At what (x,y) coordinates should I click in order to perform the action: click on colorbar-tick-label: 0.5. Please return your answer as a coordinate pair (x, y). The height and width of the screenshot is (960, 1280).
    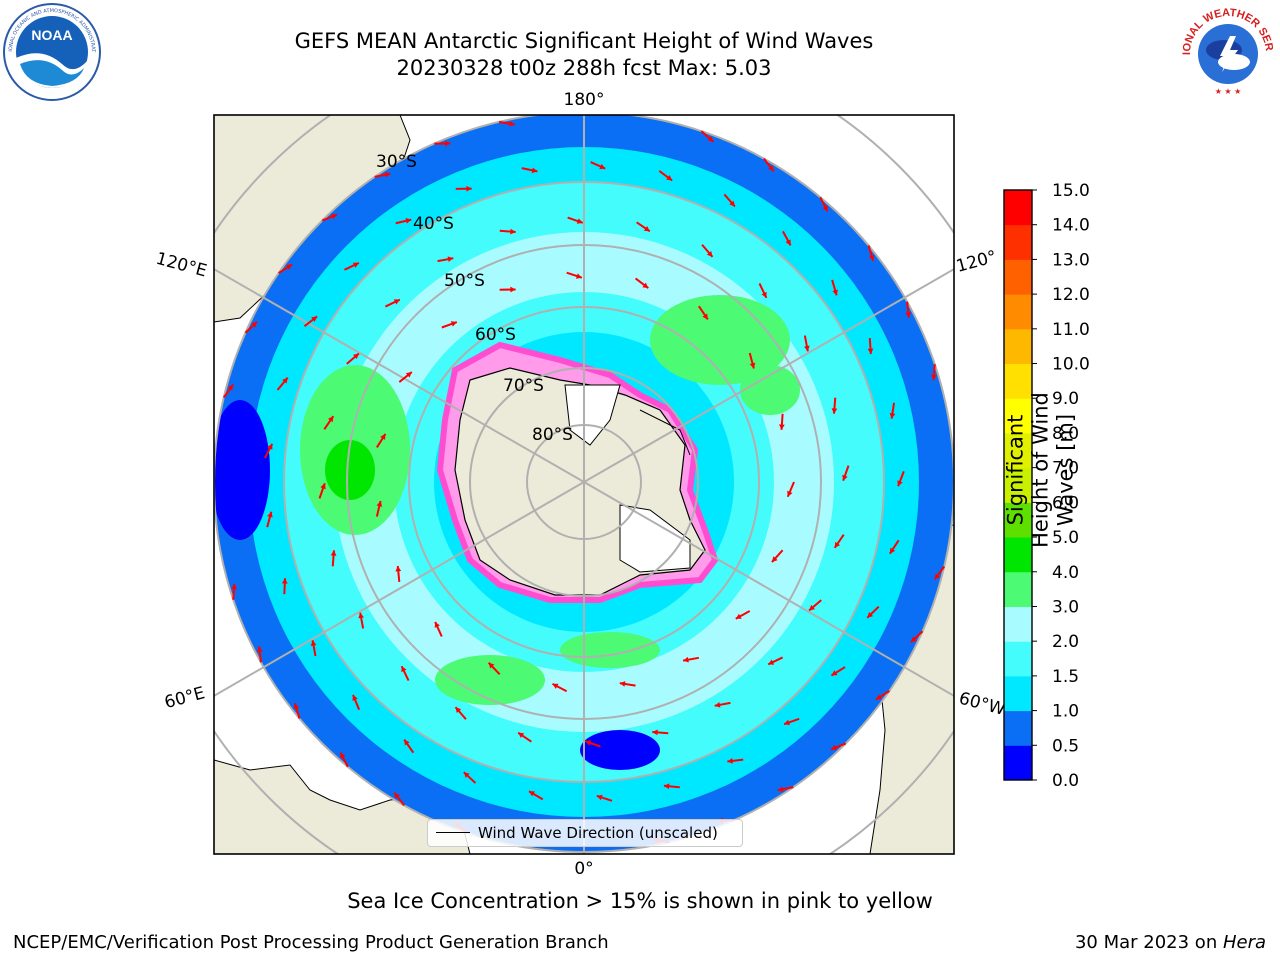
    Looking at the image, I should click on (1065, 746).